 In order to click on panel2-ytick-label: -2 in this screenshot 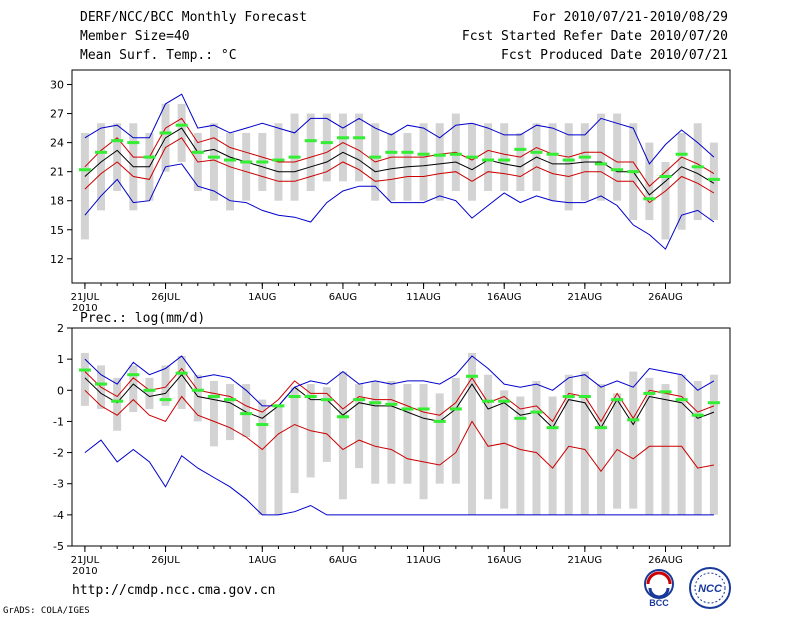, I will do `click(58, 453)`.